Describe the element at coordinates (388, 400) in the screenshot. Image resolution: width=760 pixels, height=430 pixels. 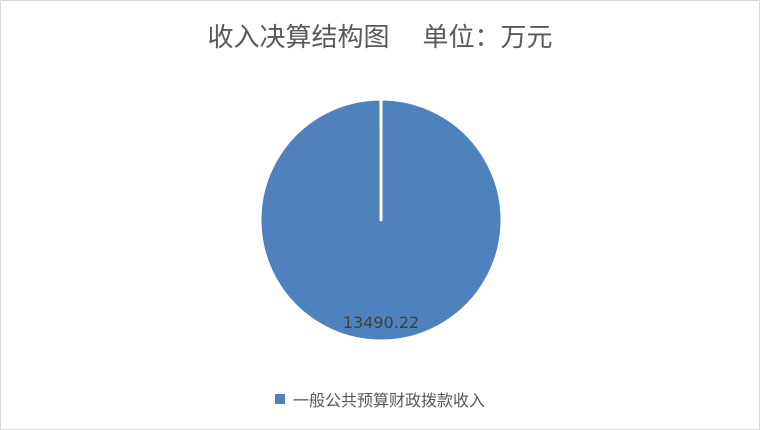
I see `legend-label: 一般公共预算财政拨款收入` at that location.